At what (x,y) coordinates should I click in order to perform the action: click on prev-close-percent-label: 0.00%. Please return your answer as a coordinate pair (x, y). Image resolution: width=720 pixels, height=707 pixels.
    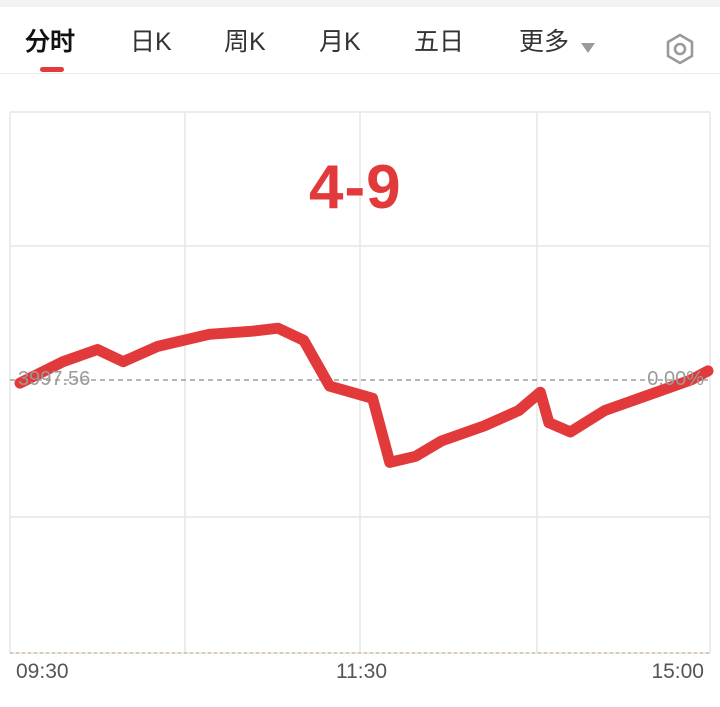
    Looking at the image, I should click on (675, 379).